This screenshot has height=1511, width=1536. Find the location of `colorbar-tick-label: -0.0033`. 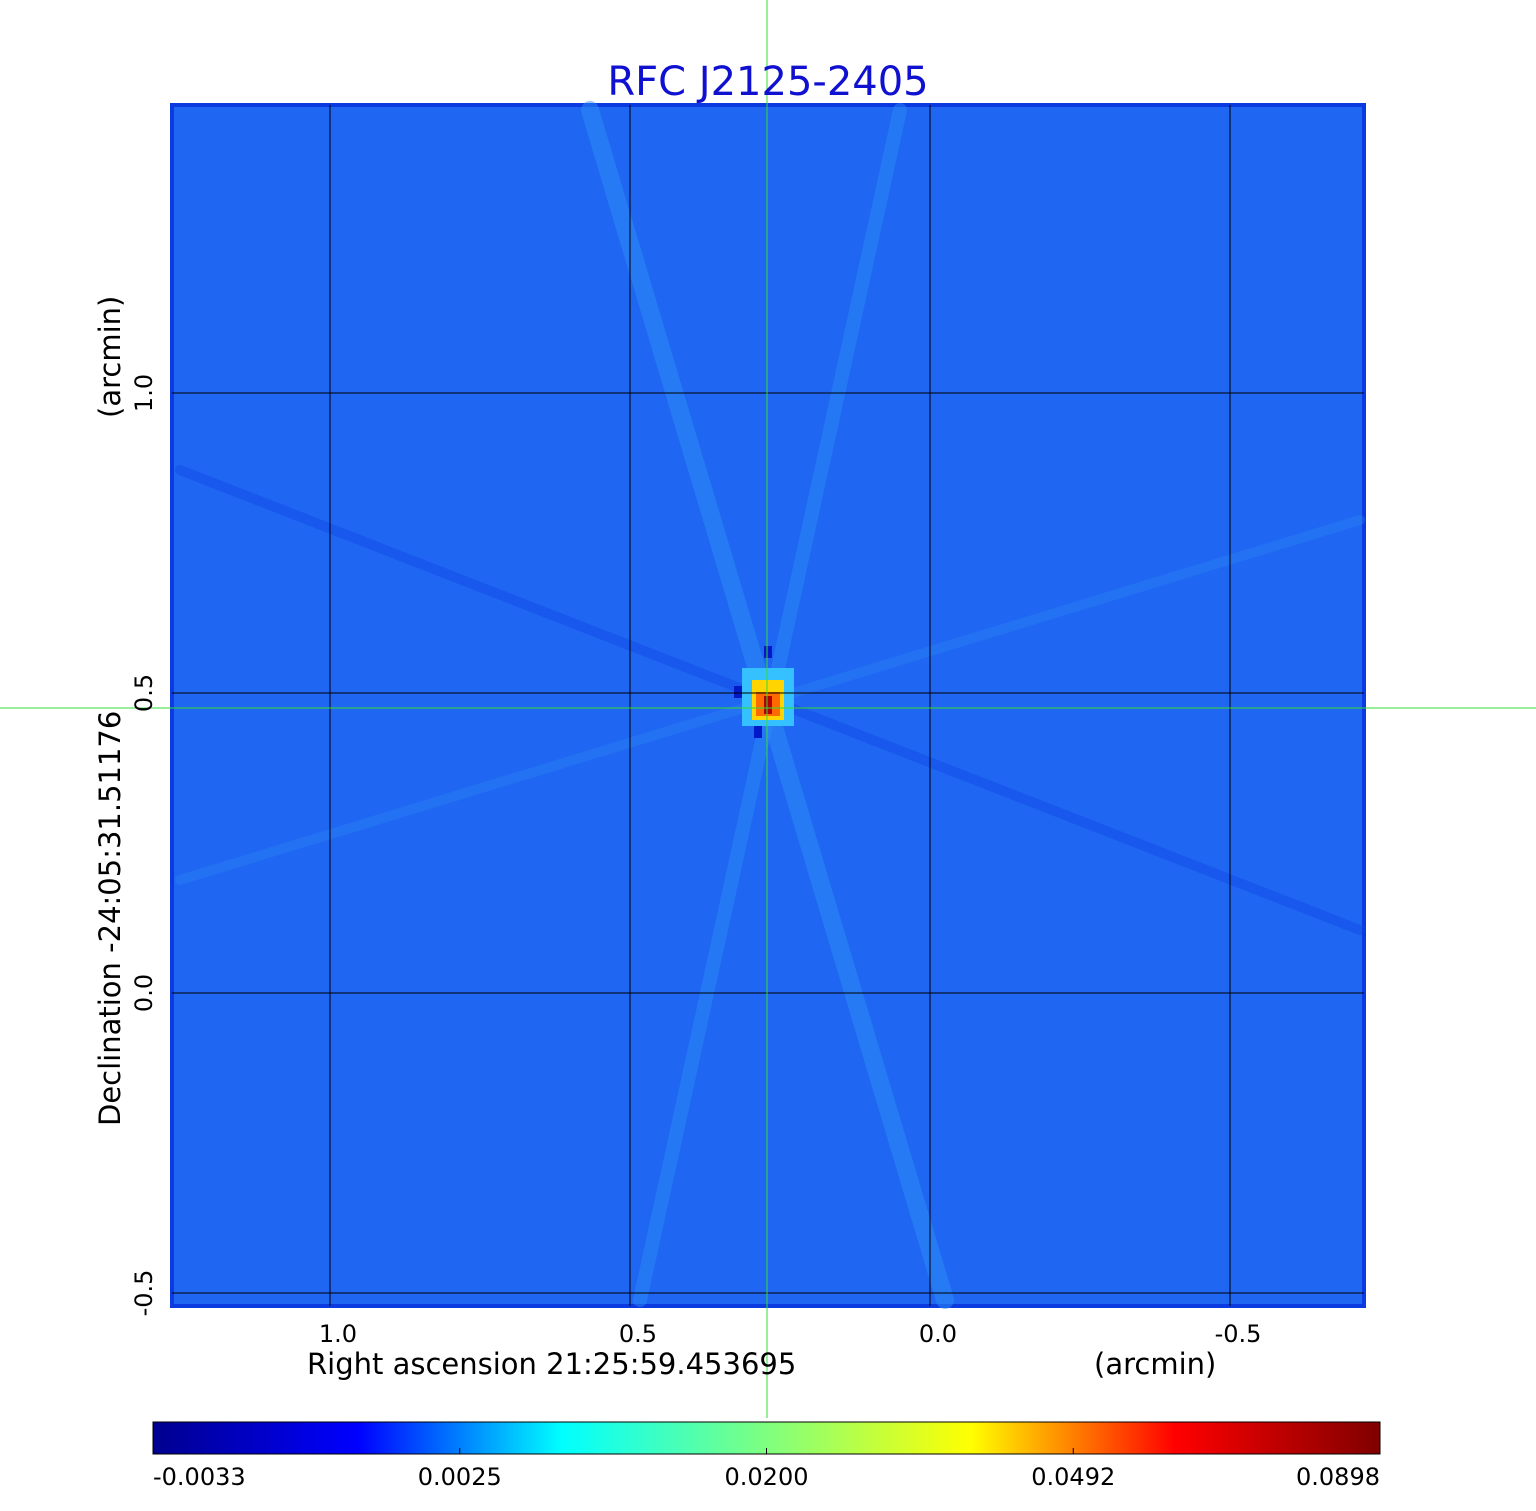

colorbar-tick-label: -0.0033 is located at coordinates (199, 1477).